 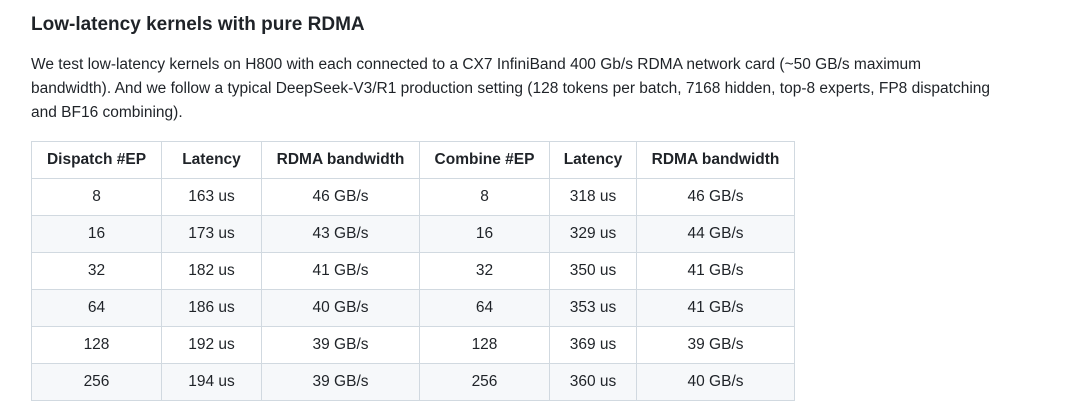 I want to click on section-heading: Low-latency kernels with pure RDMA, so click(x=198, y=24).